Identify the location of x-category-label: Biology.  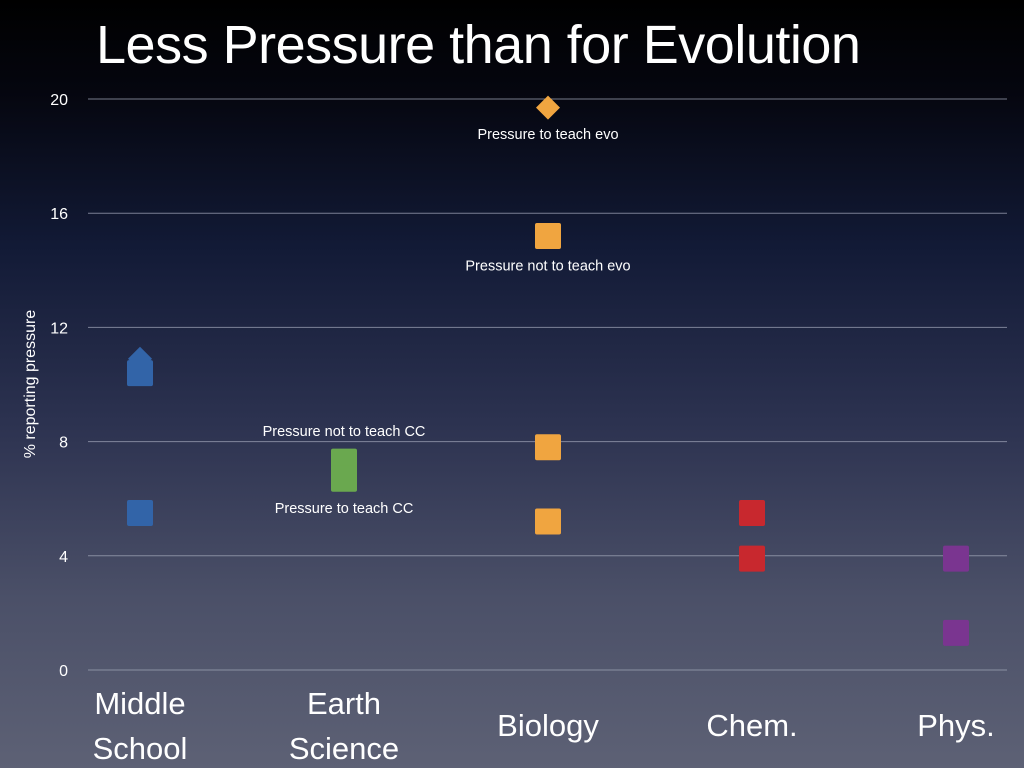
(548, 725).